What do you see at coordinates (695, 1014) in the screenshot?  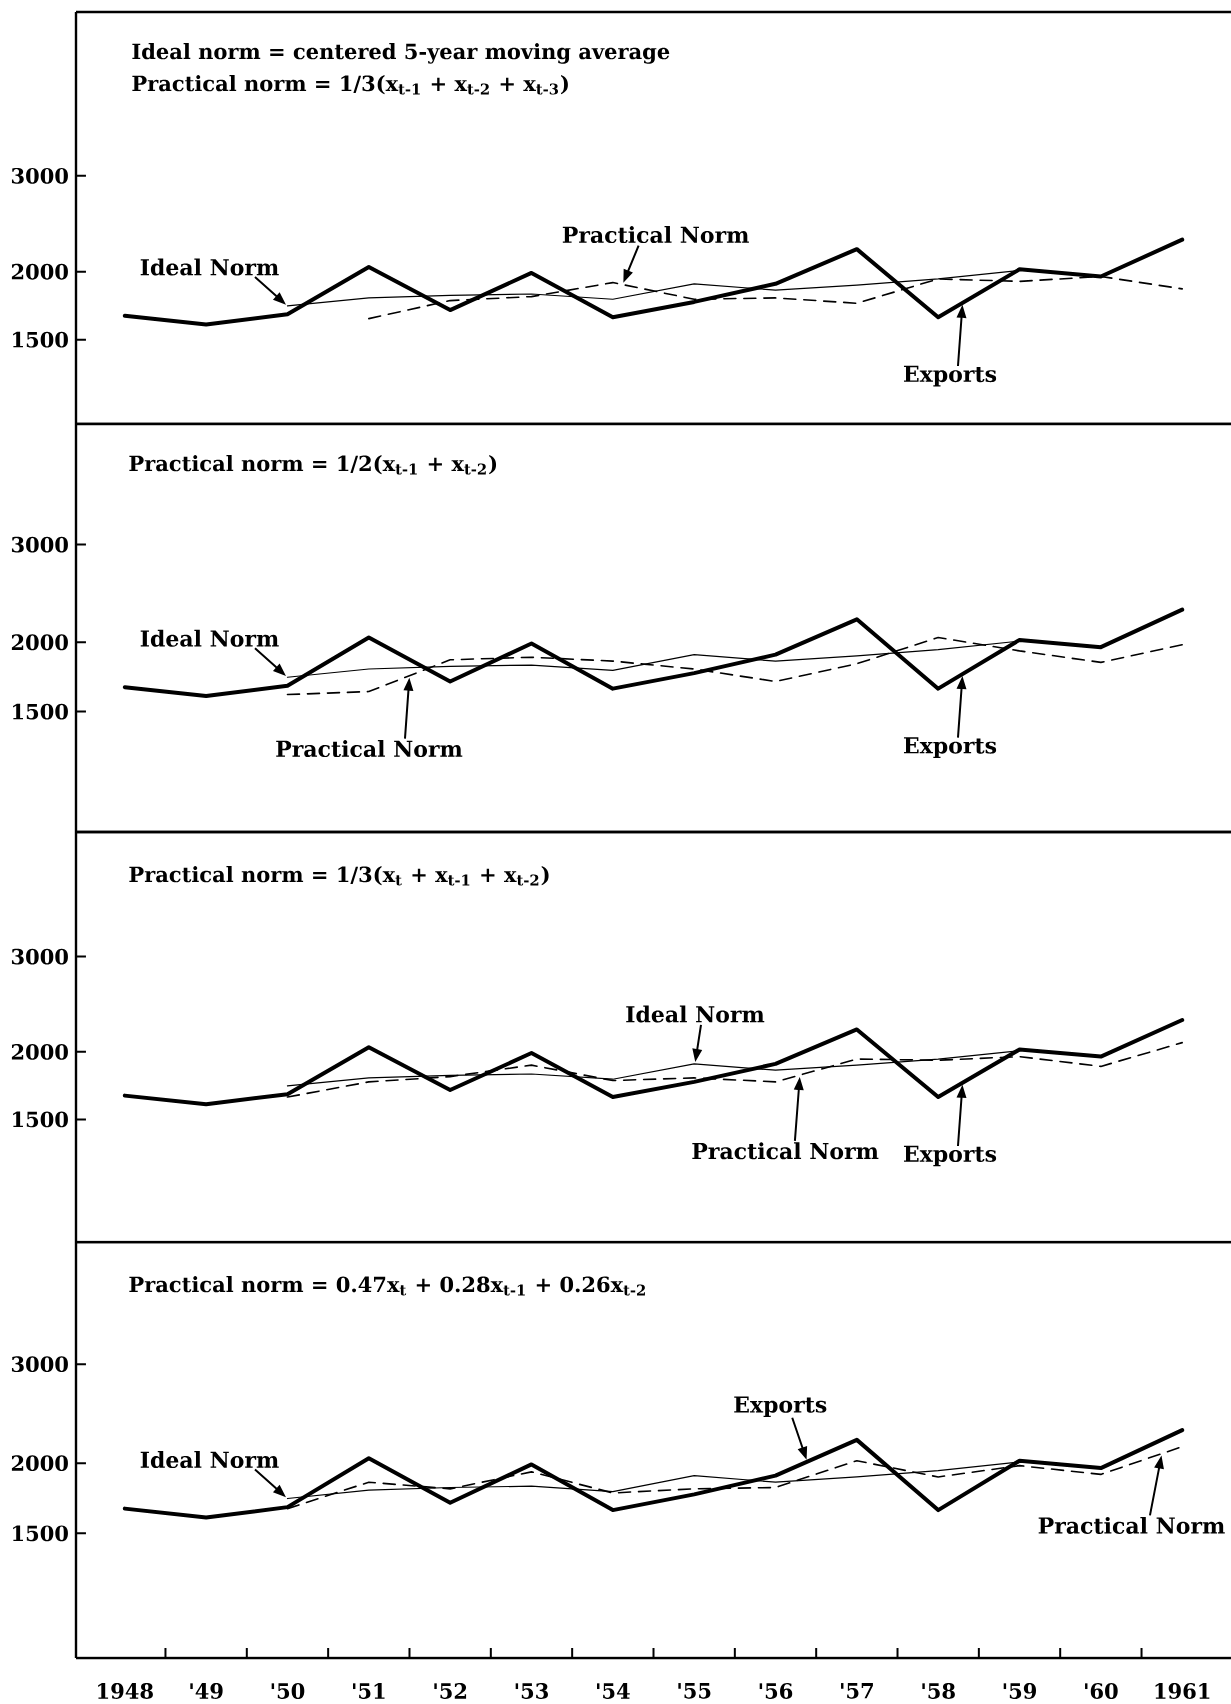 I see `text: Ideal Norm` at bounding box center [695, 1014].